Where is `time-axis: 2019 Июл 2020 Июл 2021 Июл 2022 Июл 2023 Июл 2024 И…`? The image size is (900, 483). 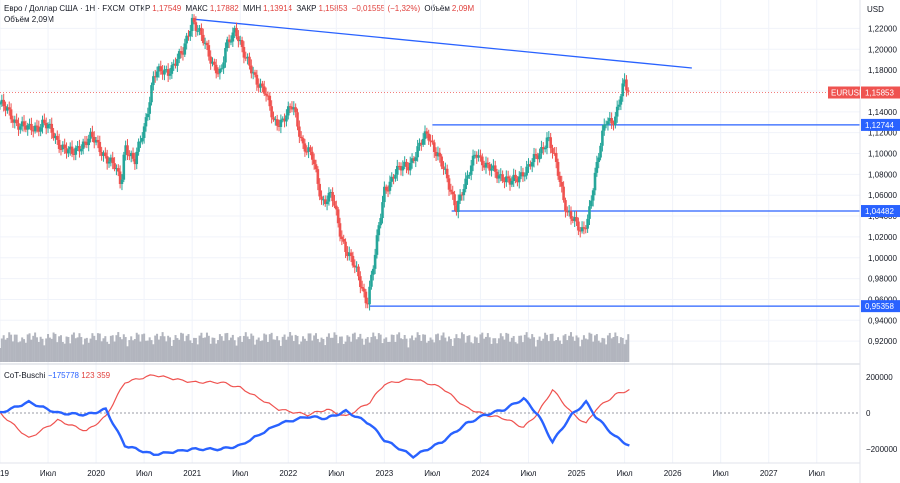 time-axis: 2019 Июл 2020 Июл 2021 Июл 2022 Июл 2023 Июл 2024 И… is located at coordinates (412, 473).